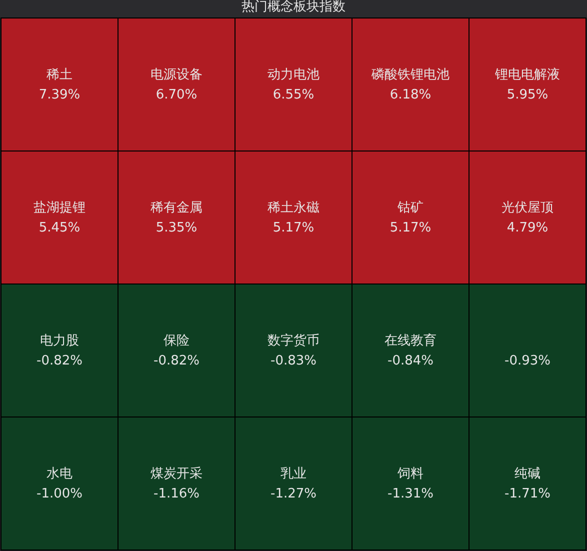 Image resolution: width=587 pixels, height=551 pixels. Describe the element at coordinates (411, 494) in the screenshot. I see `data-label: -1.31%` at that location.